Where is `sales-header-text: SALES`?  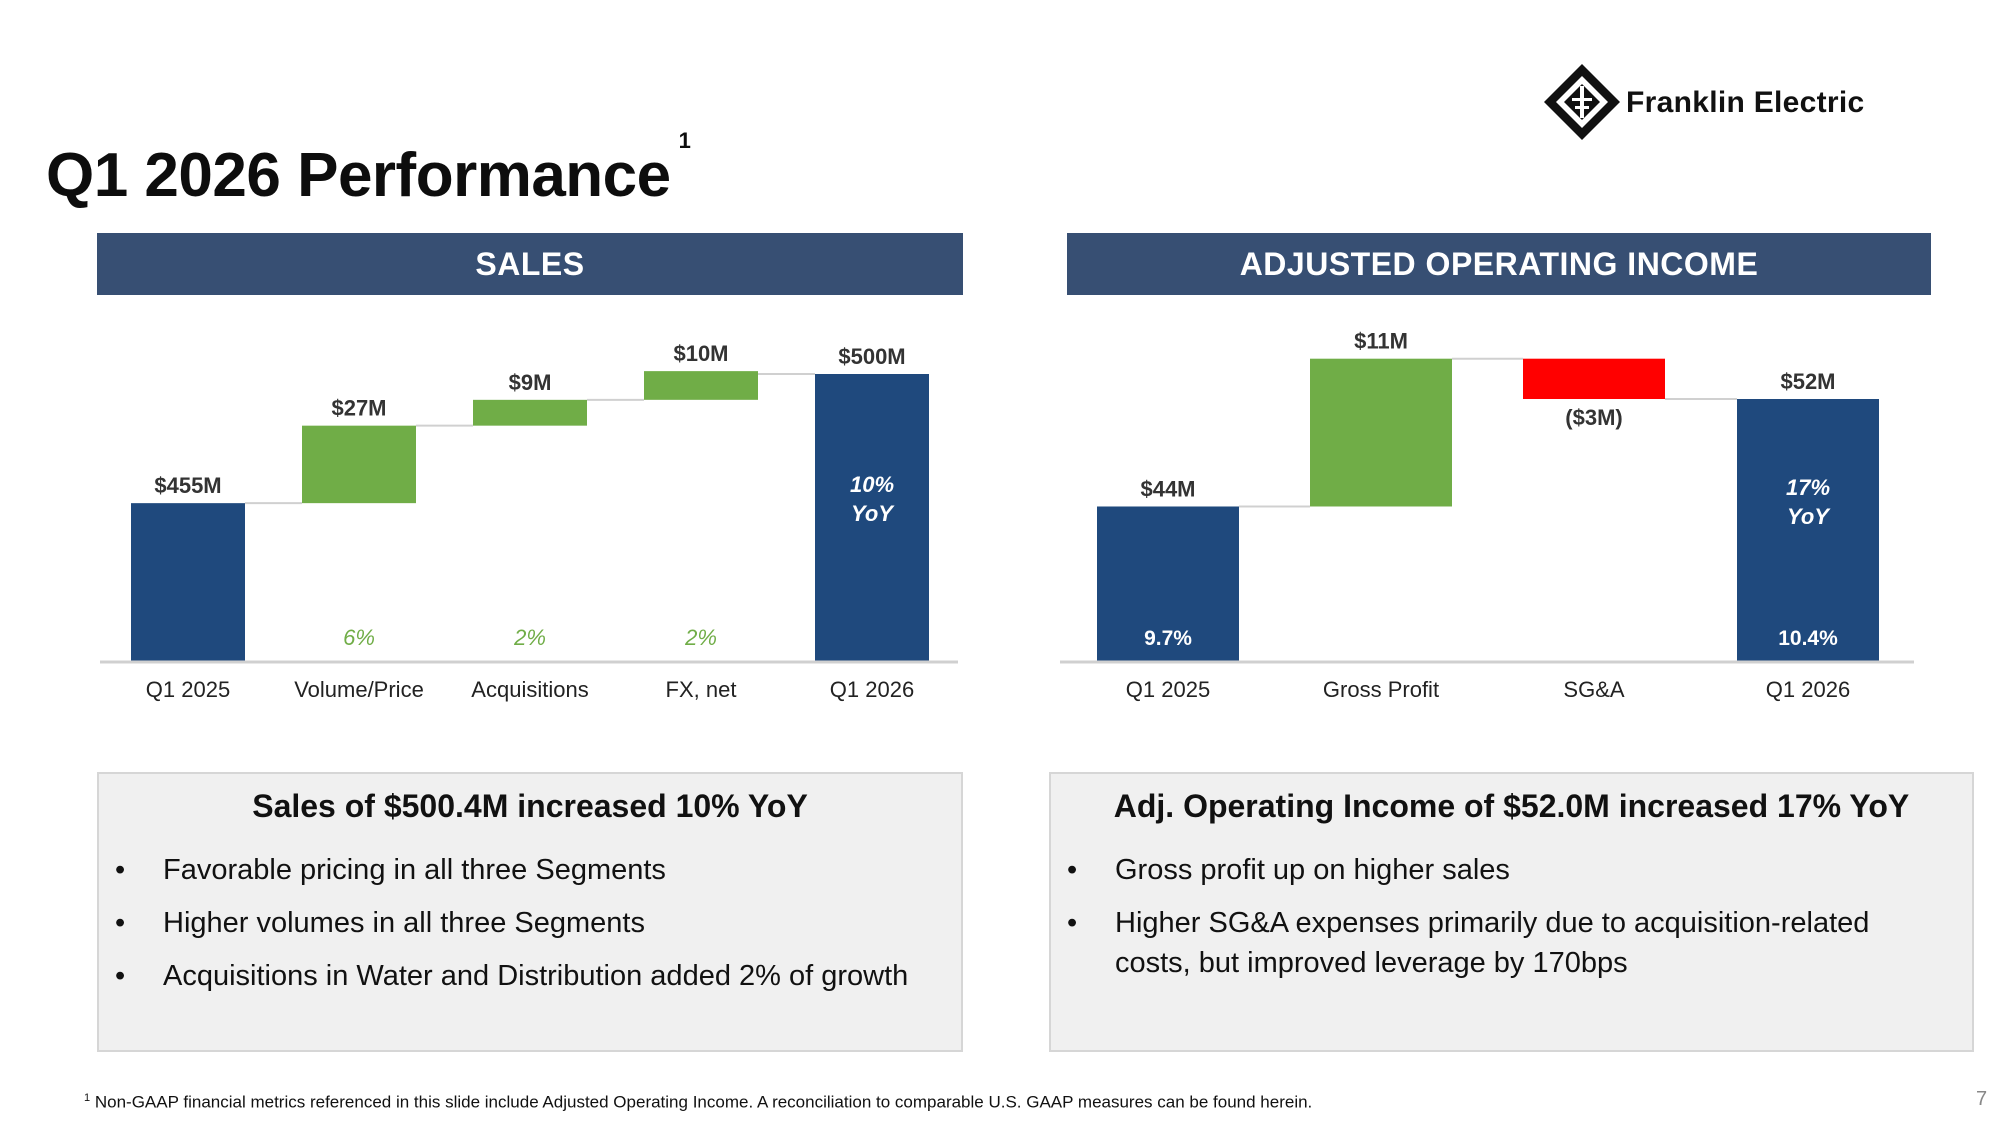 sales-header-text: SALES is located at coordinates (530, 263).